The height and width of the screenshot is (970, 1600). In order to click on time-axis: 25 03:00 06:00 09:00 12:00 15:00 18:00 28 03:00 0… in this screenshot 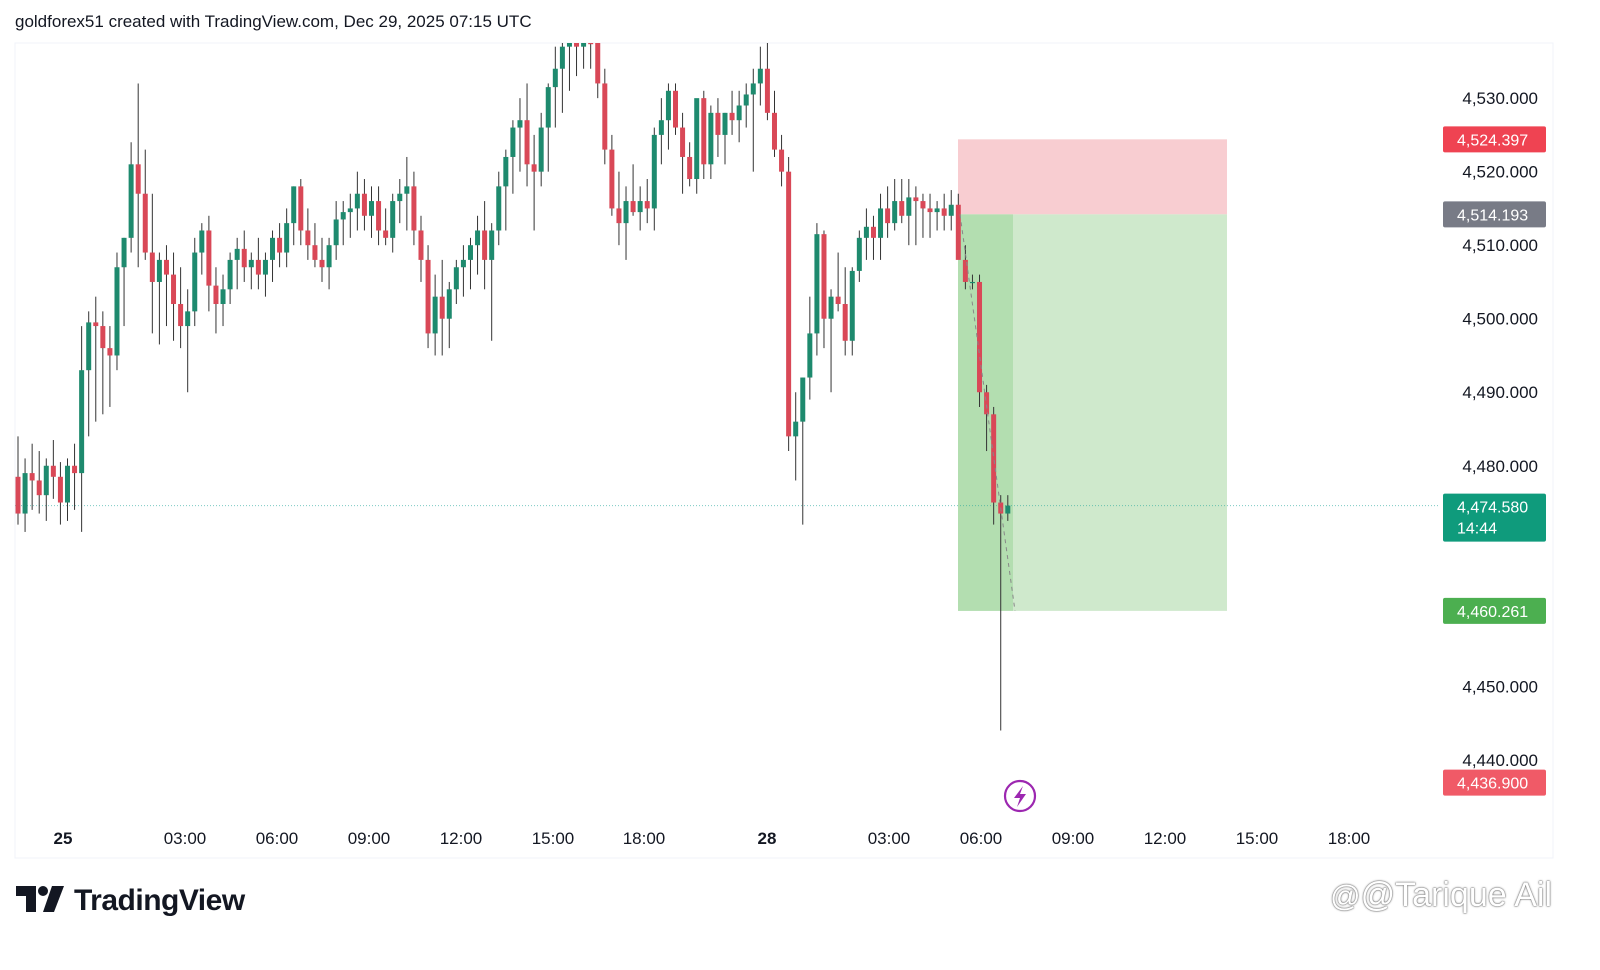, I will do `click(712, 838)`.